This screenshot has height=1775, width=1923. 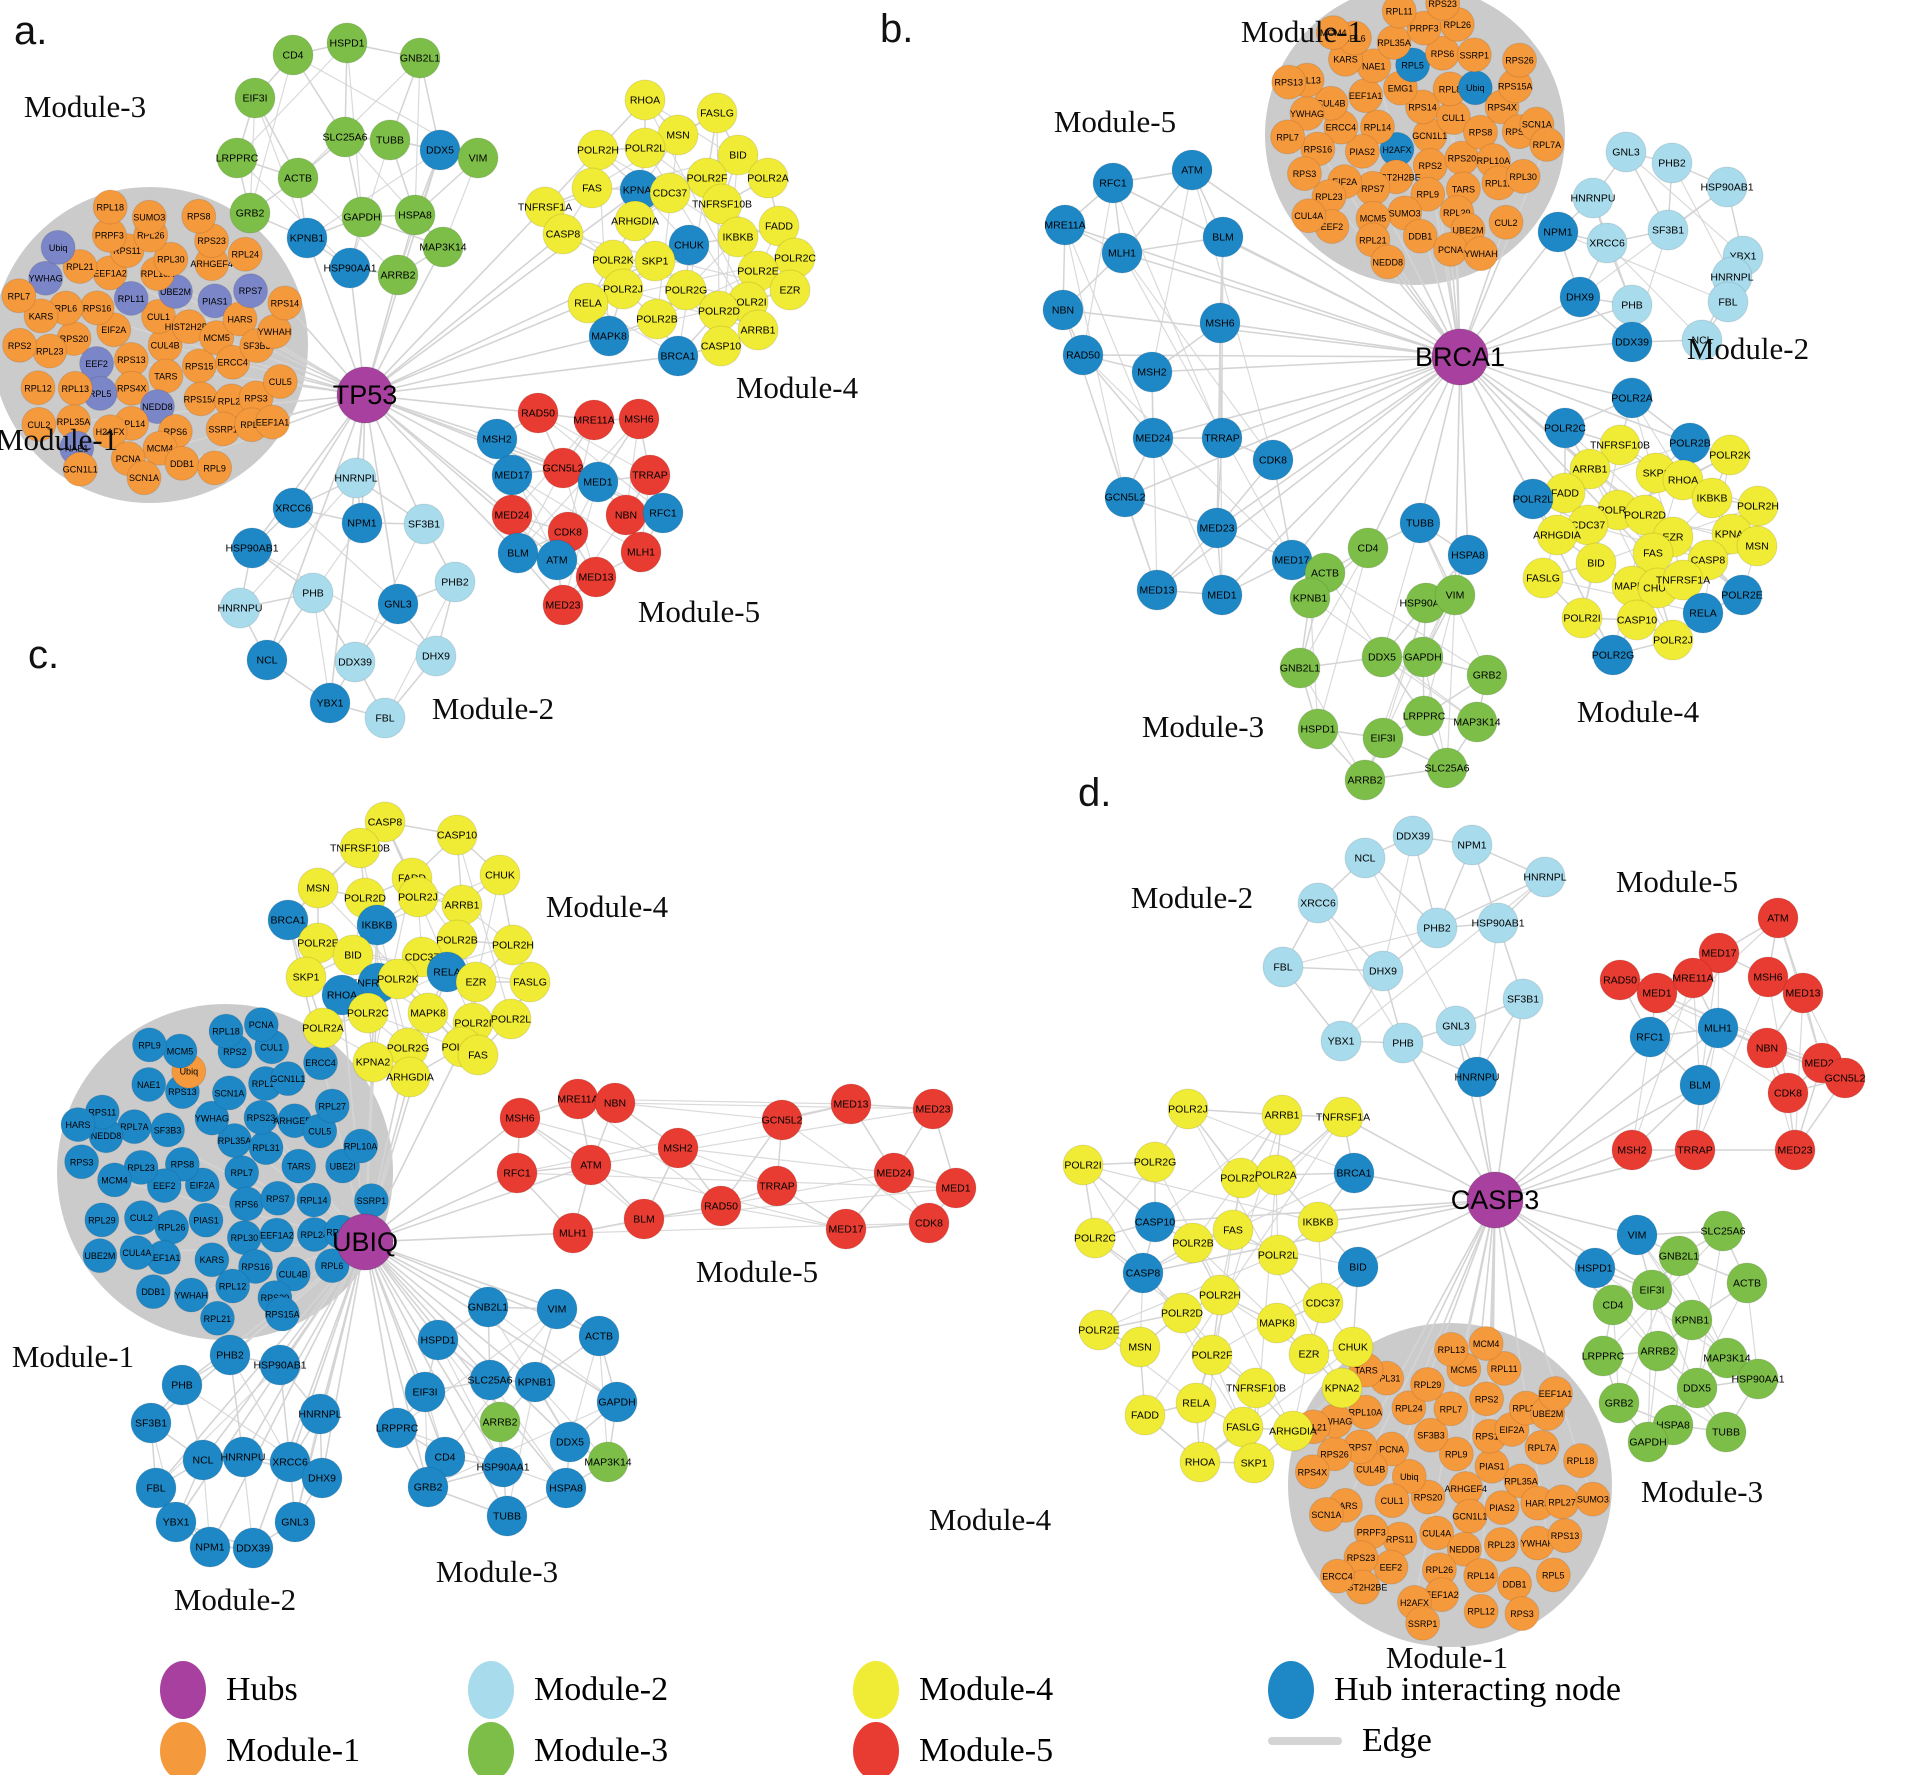 What do you see at coordinates (1222, 438) in the screenshot?
I see `node-TRRAP` at bounding box center [1222, 438].